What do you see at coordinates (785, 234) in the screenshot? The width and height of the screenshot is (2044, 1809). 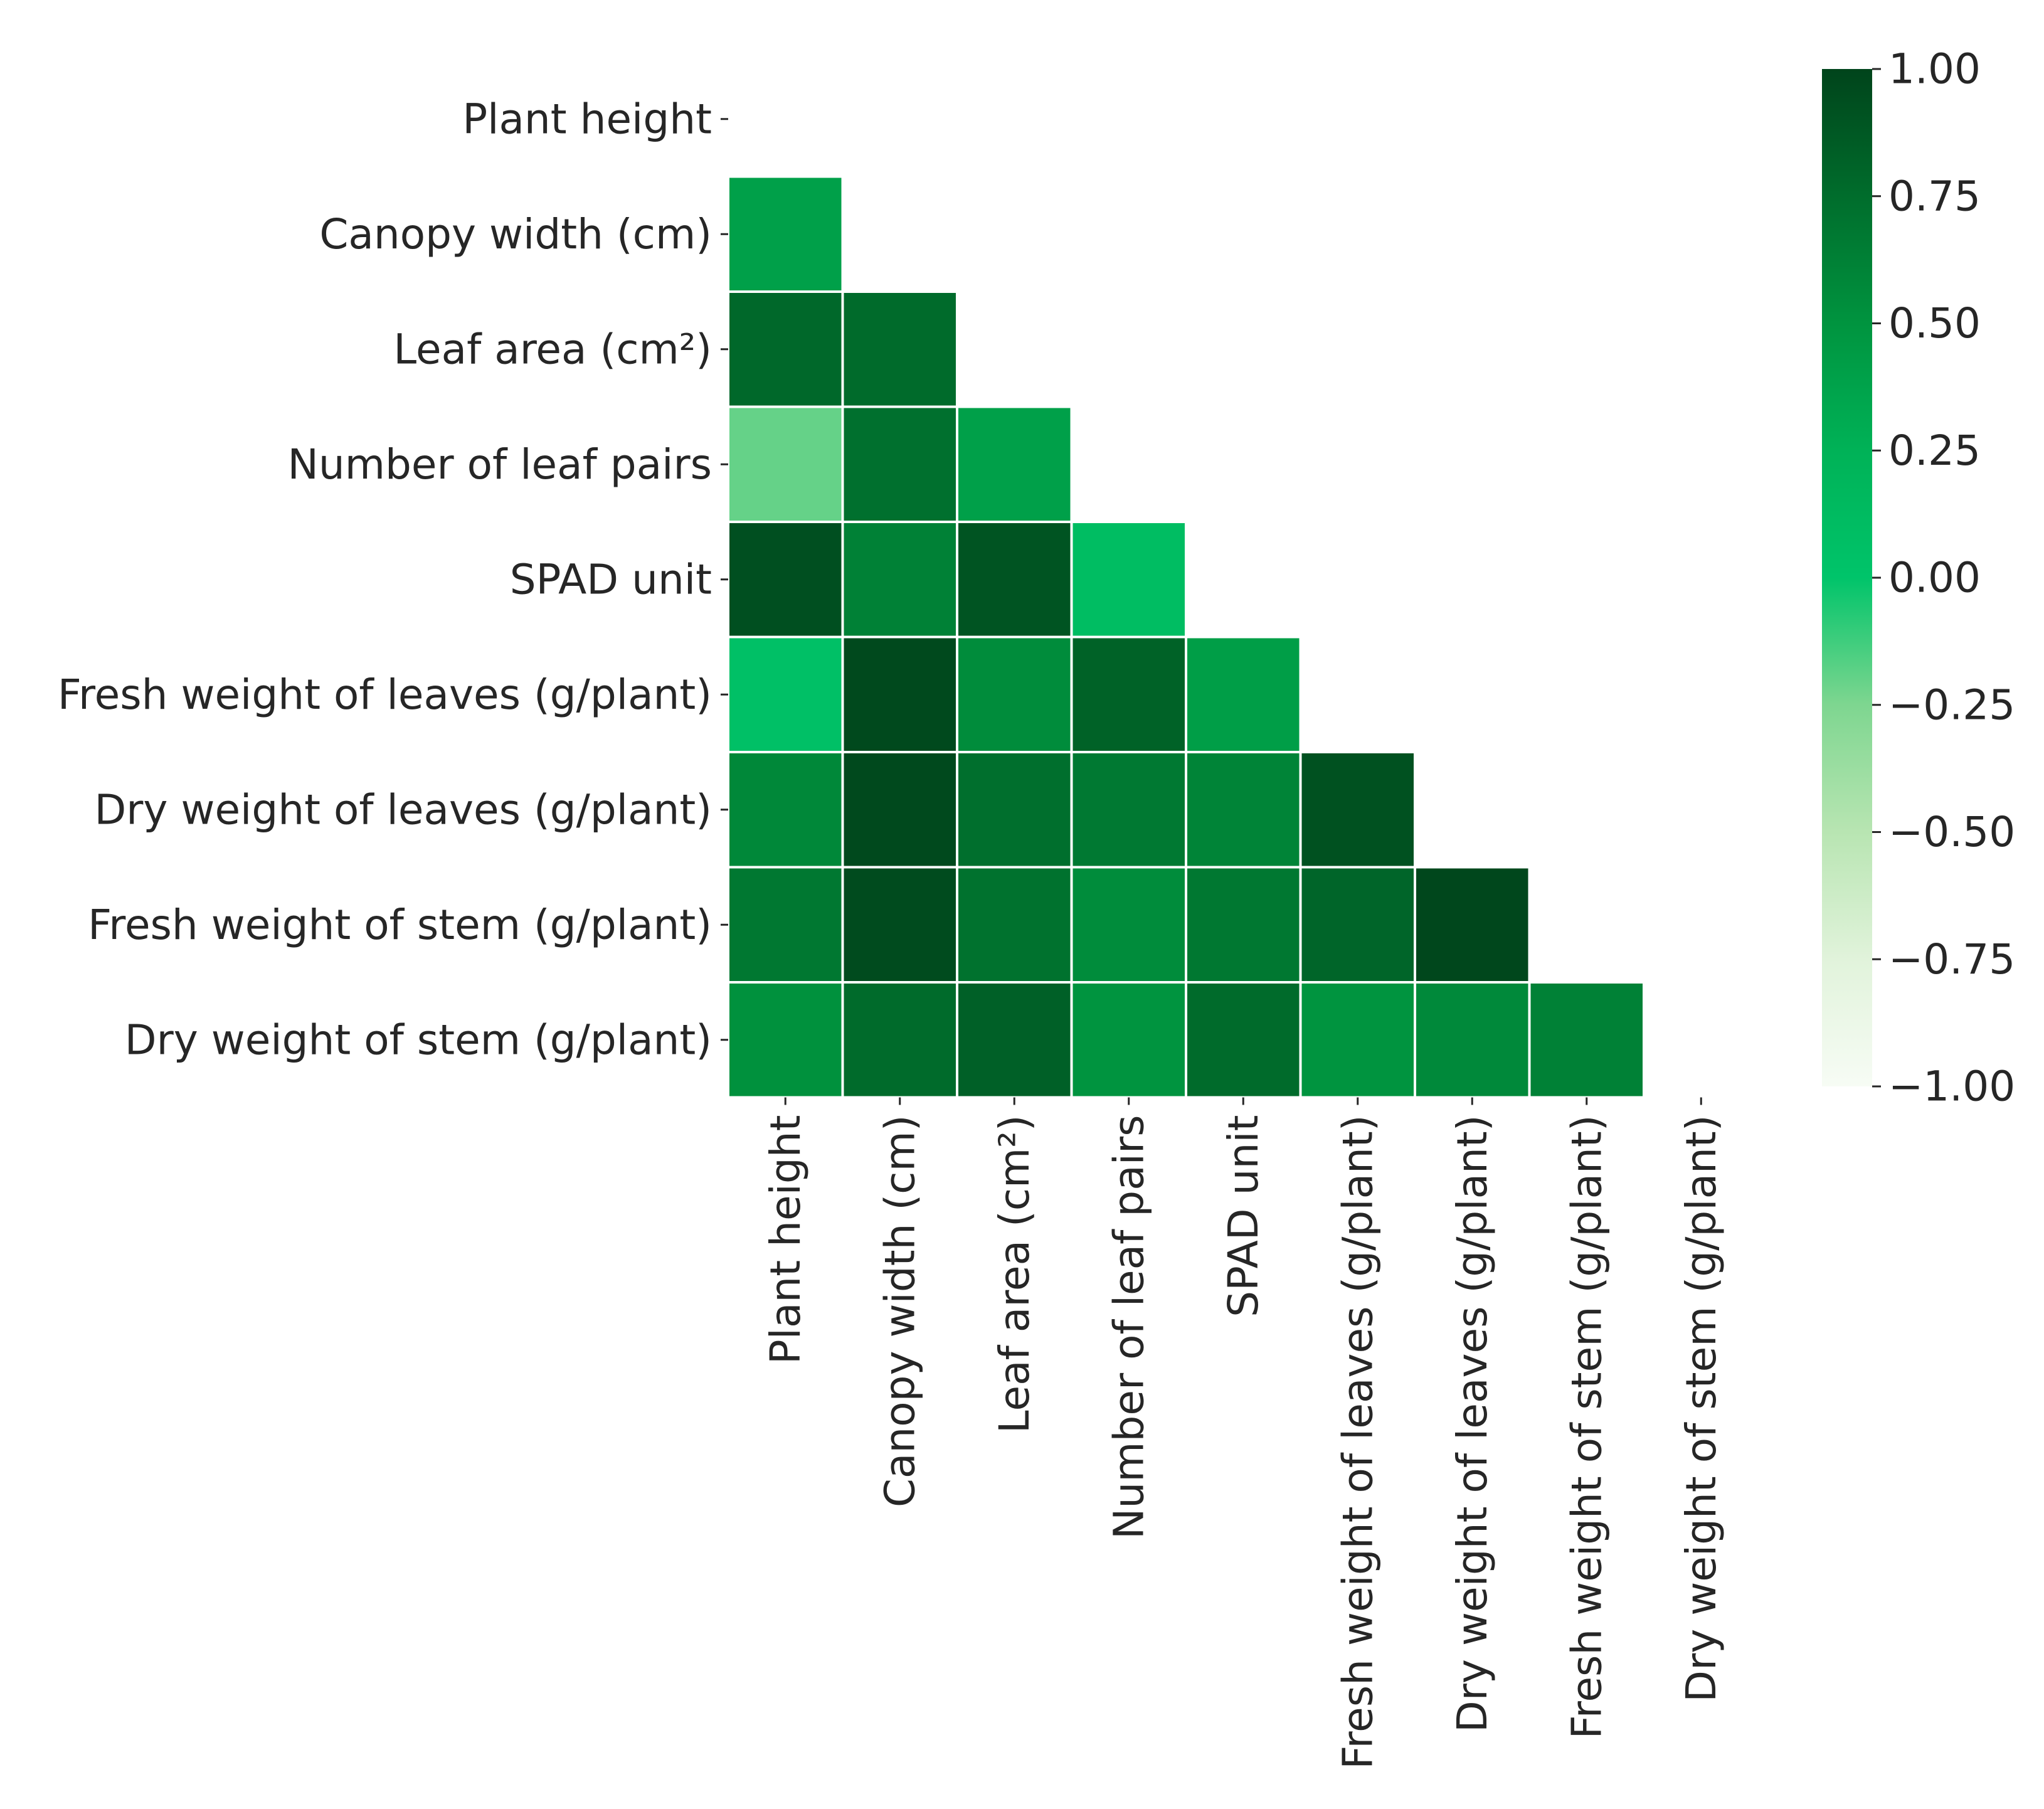 I see `heatmap-cell-r1-c0` at bounding box center [785, 234].